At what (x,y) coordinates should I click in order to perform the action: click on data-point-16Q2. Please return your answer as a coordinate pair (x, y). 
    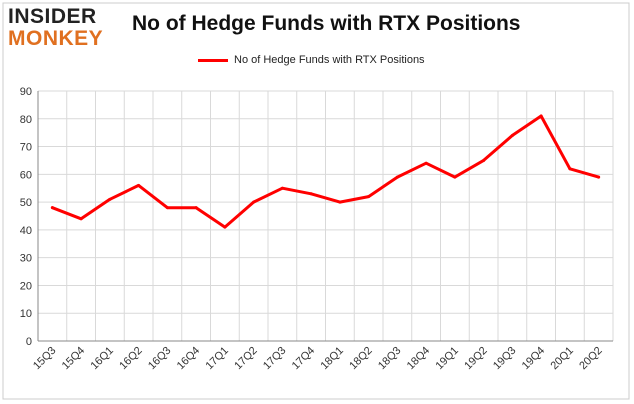
    Looking at the image, I should click on (139, 185).